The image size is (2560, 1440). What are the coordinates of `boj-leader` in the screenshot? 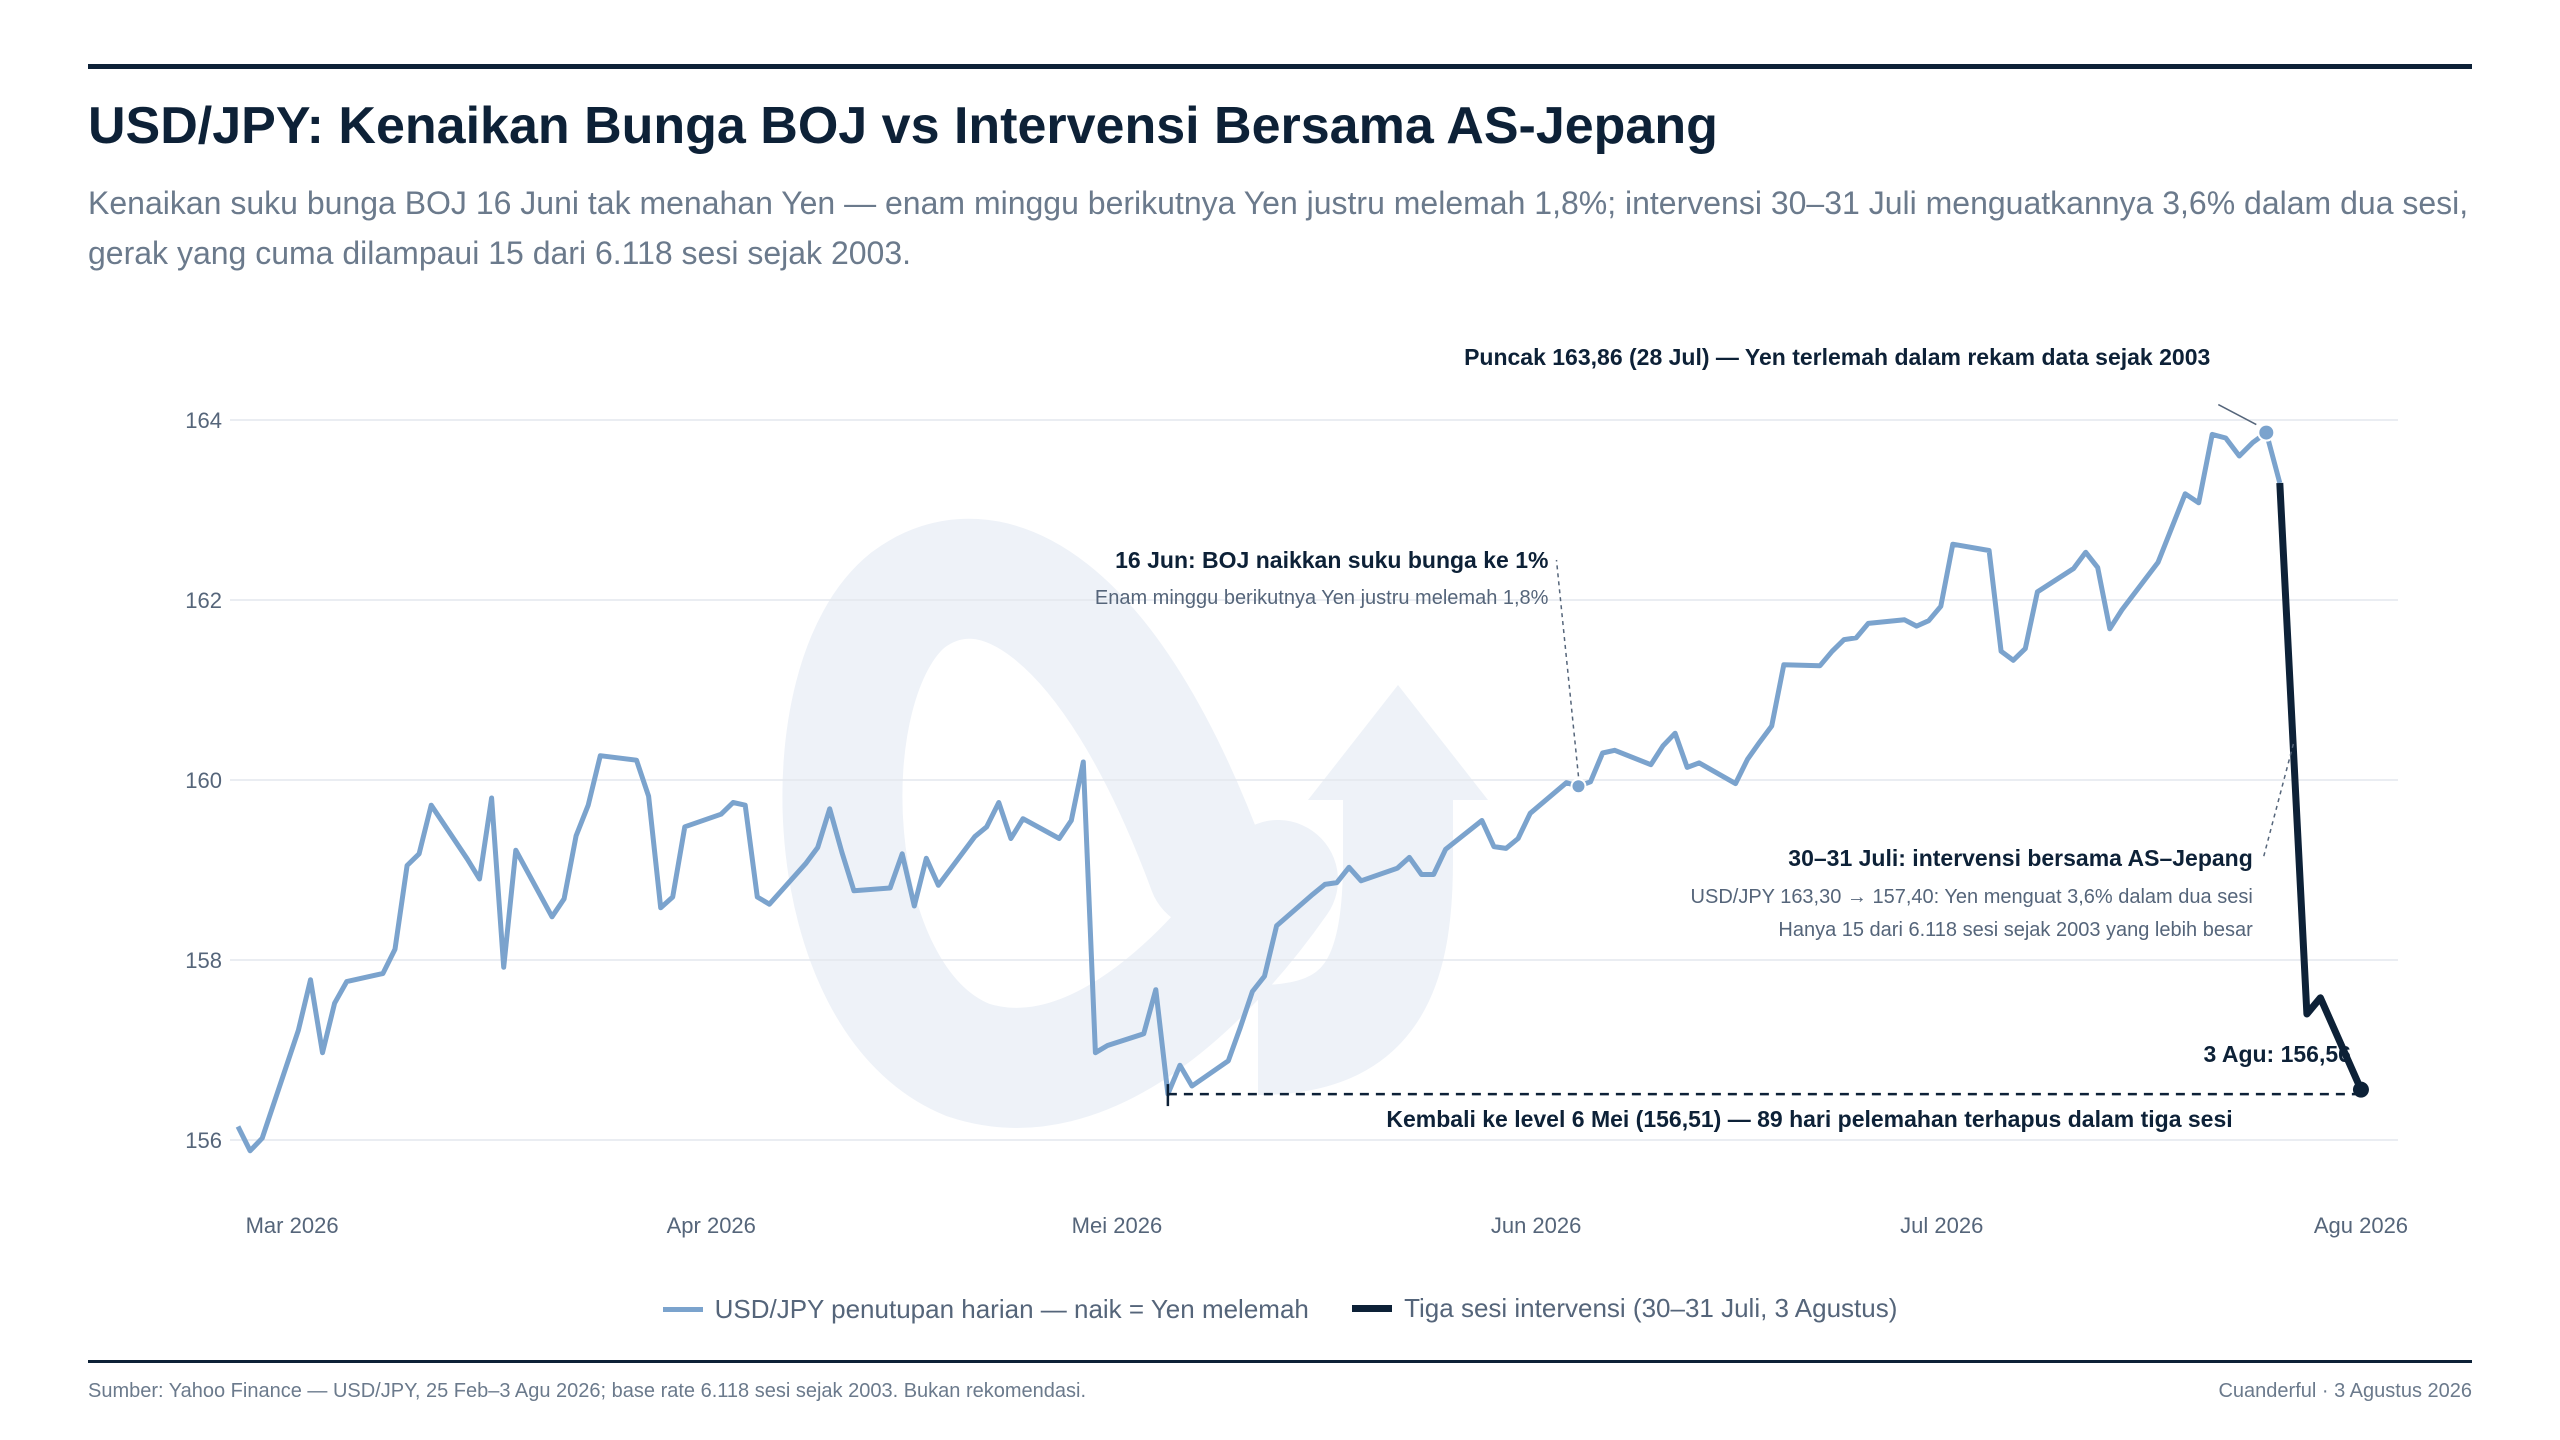 It's located at (1567, 668).